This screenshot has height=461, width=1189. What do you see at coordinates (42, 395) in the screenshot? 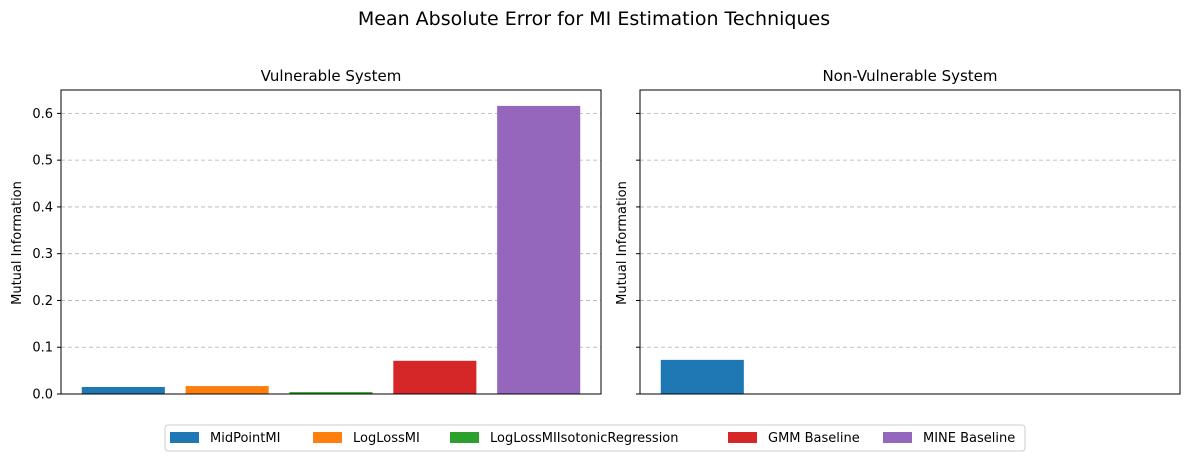
I see `y-tick-label: 0.0` at bounding box center [42, 395].